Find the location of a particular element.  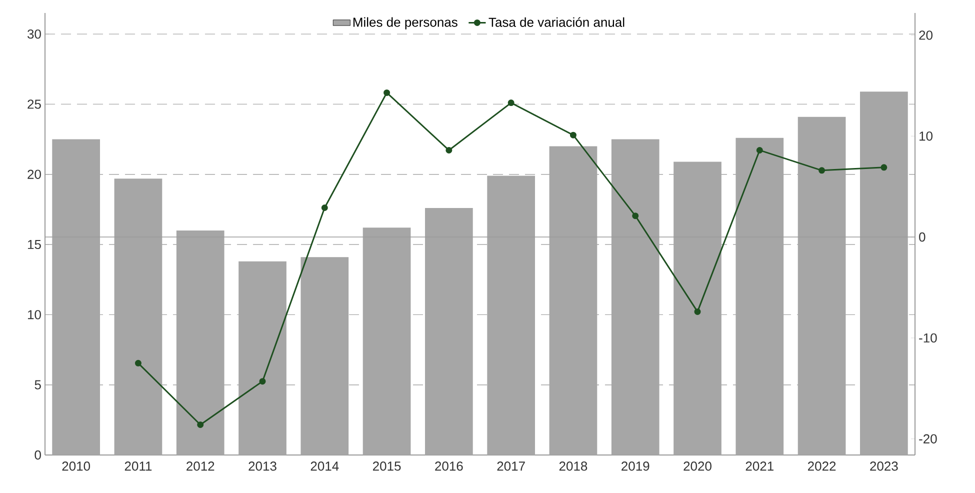

legend-label: Miles de personas is located at coordinates (405, 23).